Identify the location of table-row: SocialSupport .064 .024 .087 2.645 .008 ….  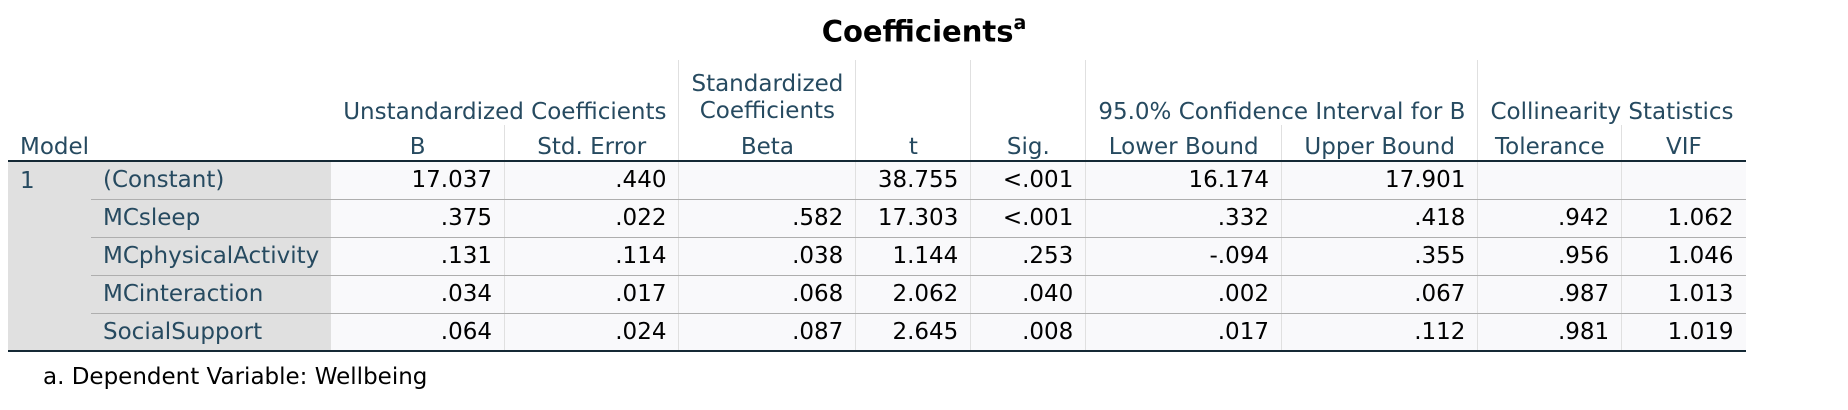
(877, 332).